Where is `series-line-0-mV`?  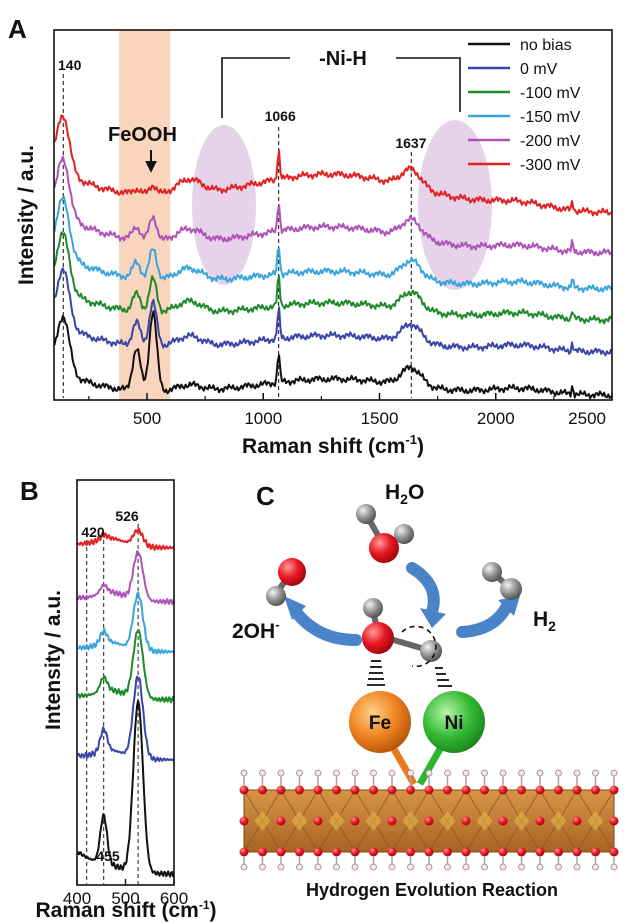 series-line-0-mV is located at coordinates (333, 312).